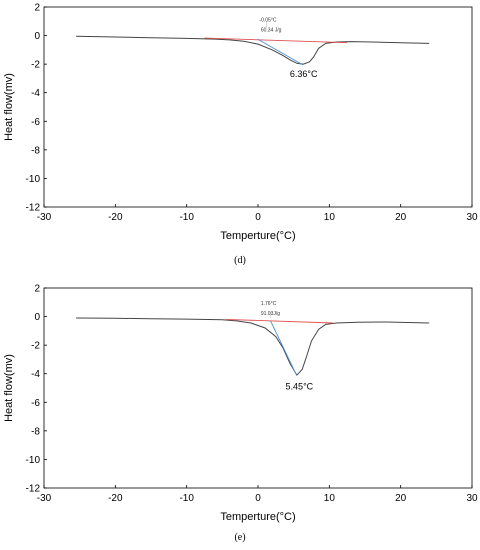 The width and height of the screenshot is (480, 550). What do you see at coordinates (280, 52) in the screenshot?
I see `panel-d-onset-tangent-line` at bounding box center [280, 52].